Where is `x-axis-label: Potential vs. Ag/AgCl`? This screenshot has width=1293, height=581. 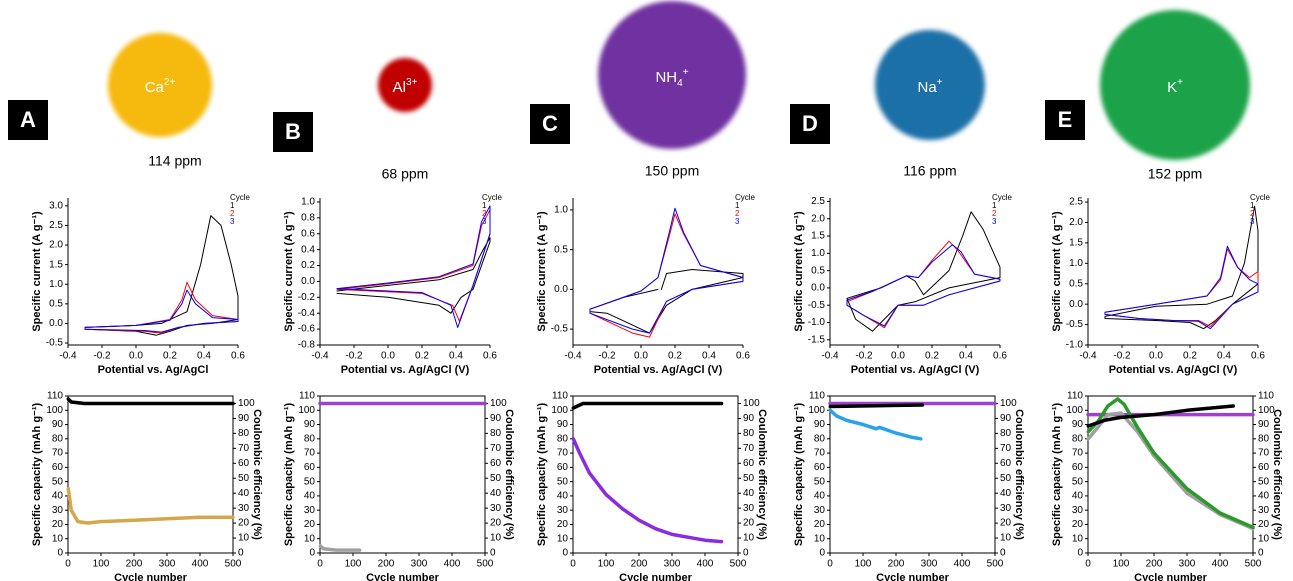
x-axis-label: Potential vs. Ag/AgCl is located at coordinates (153, 370).